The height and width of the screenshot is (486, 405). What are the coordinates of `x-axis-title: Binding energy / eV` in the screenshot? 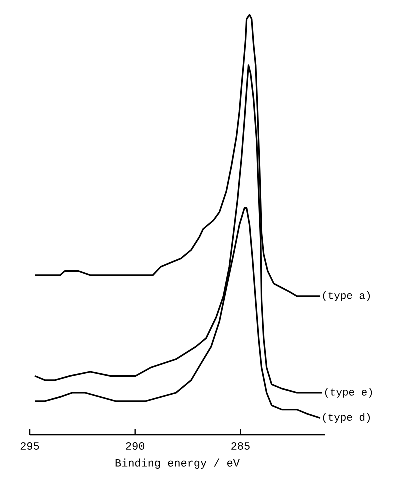 It's located at (178, 464).